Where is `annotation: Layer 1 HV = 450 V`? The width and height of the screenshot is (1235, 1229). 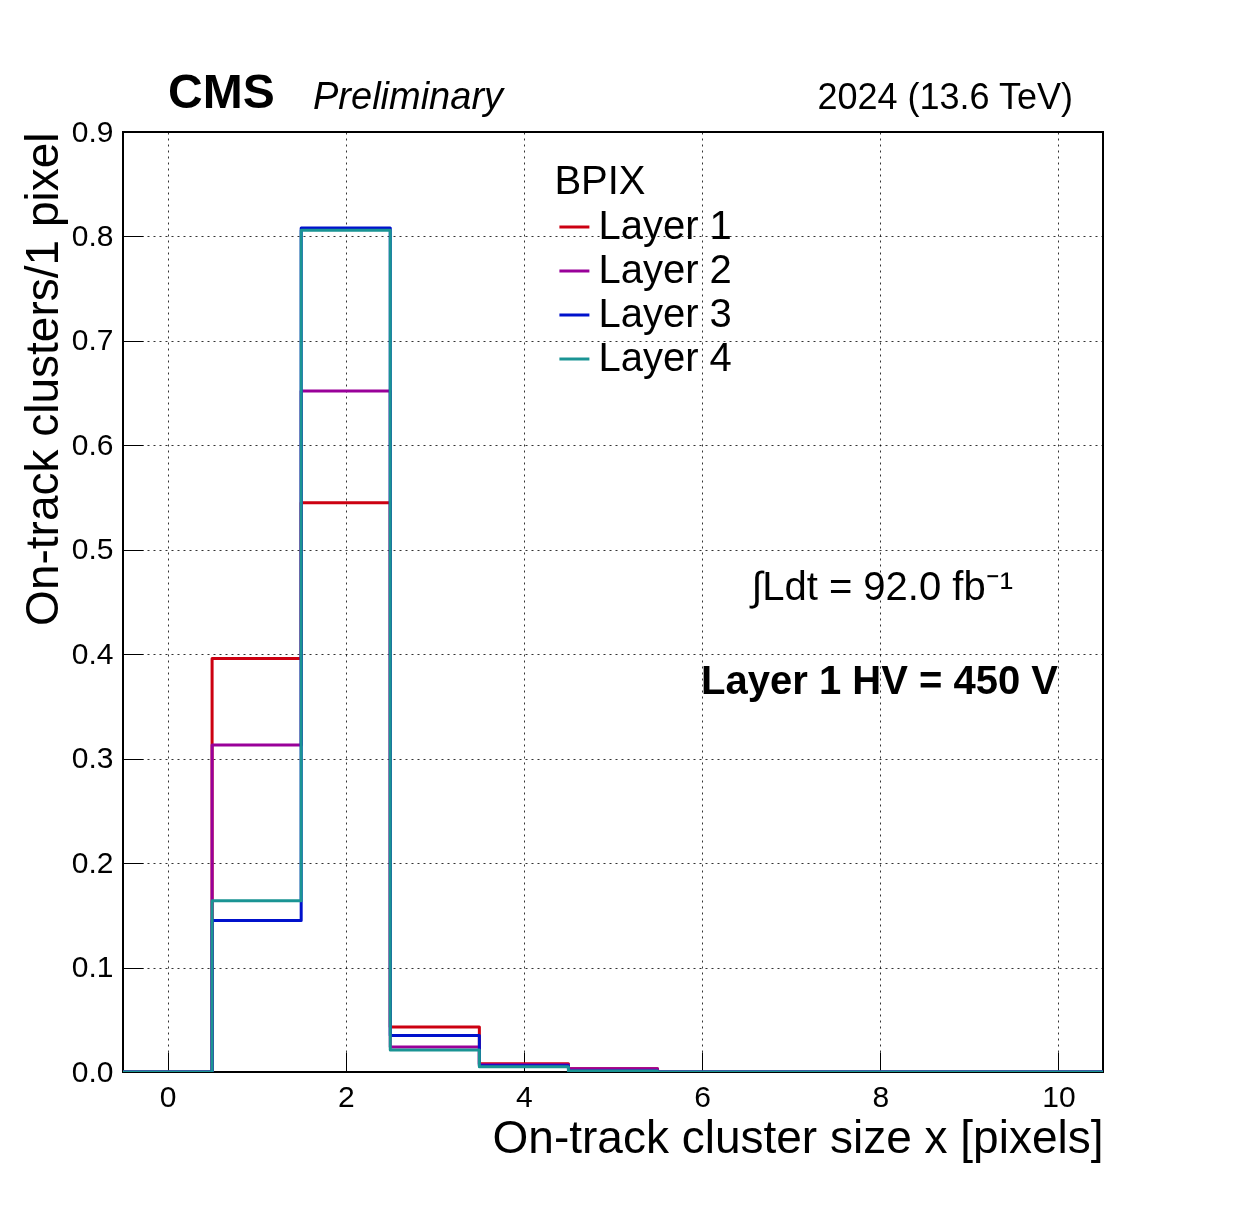
annotation: Layer 1 HV = 450 V is located at coordinates (880, 679).